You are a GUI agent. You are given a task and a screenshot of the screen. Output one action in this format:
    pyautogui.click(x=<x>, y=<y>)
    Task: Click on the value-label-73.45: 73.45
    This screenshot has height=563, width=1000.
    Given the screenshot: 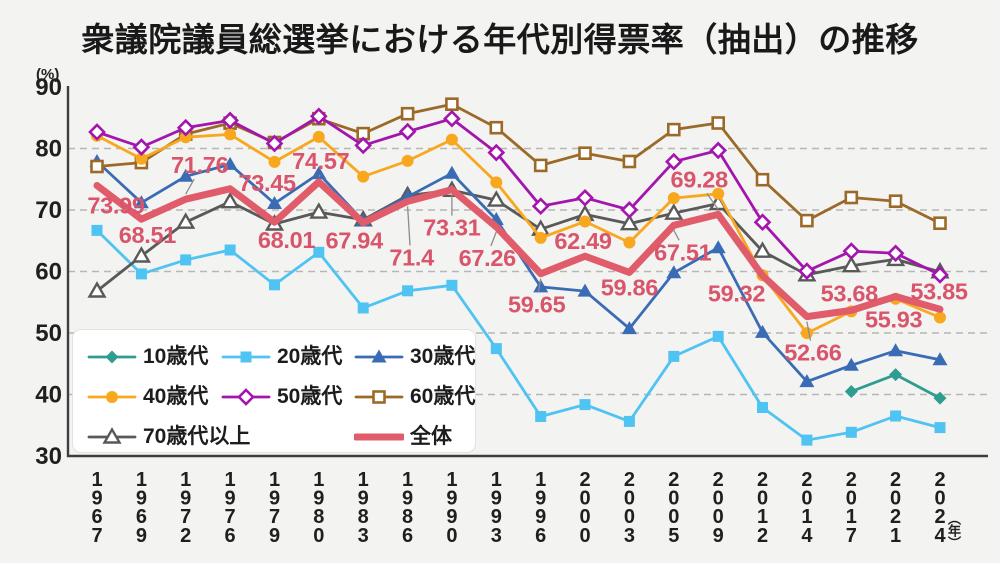 What is the action you would take?
    pyautogui.click(x=267, y=183)
    